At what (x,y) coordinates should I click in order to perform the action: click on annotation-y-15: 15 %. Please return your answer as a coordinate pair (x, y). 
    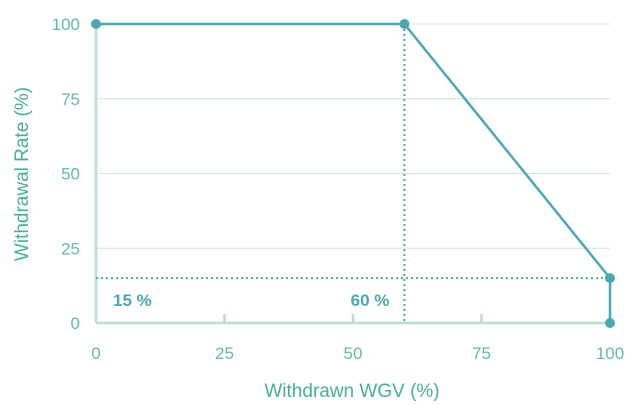
    Looking at the image, I should click on (132, 300).